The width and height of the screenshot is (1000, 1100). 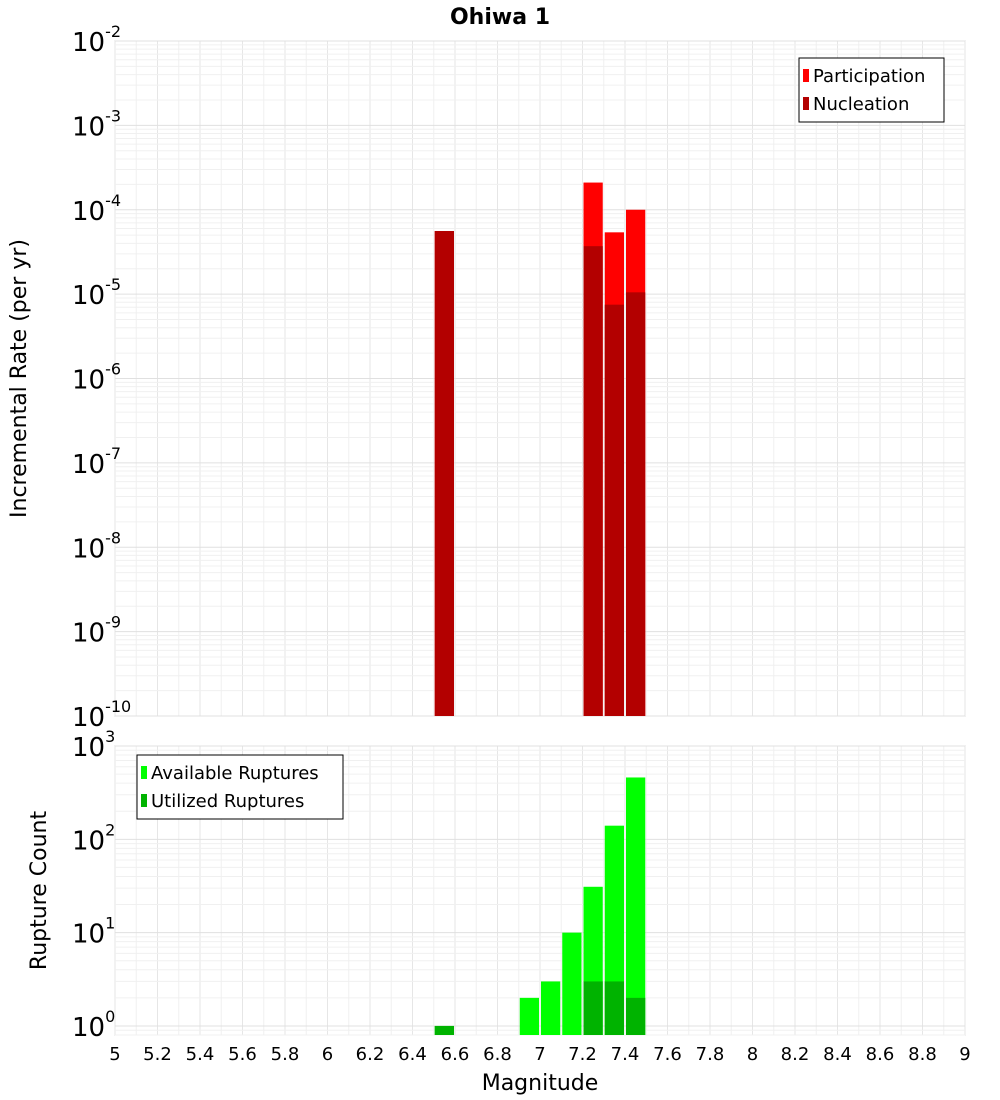 I want to click on y-tick-label: 10⁻⁵, so click(x=96, y=293).